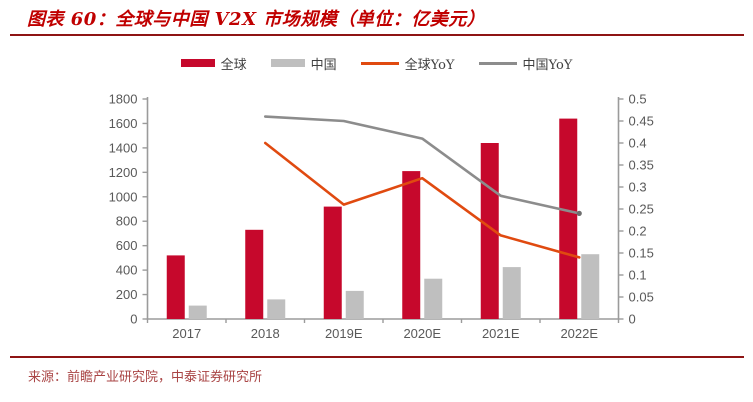  I want to click on svg-text: 0.15, so click(641, 253).